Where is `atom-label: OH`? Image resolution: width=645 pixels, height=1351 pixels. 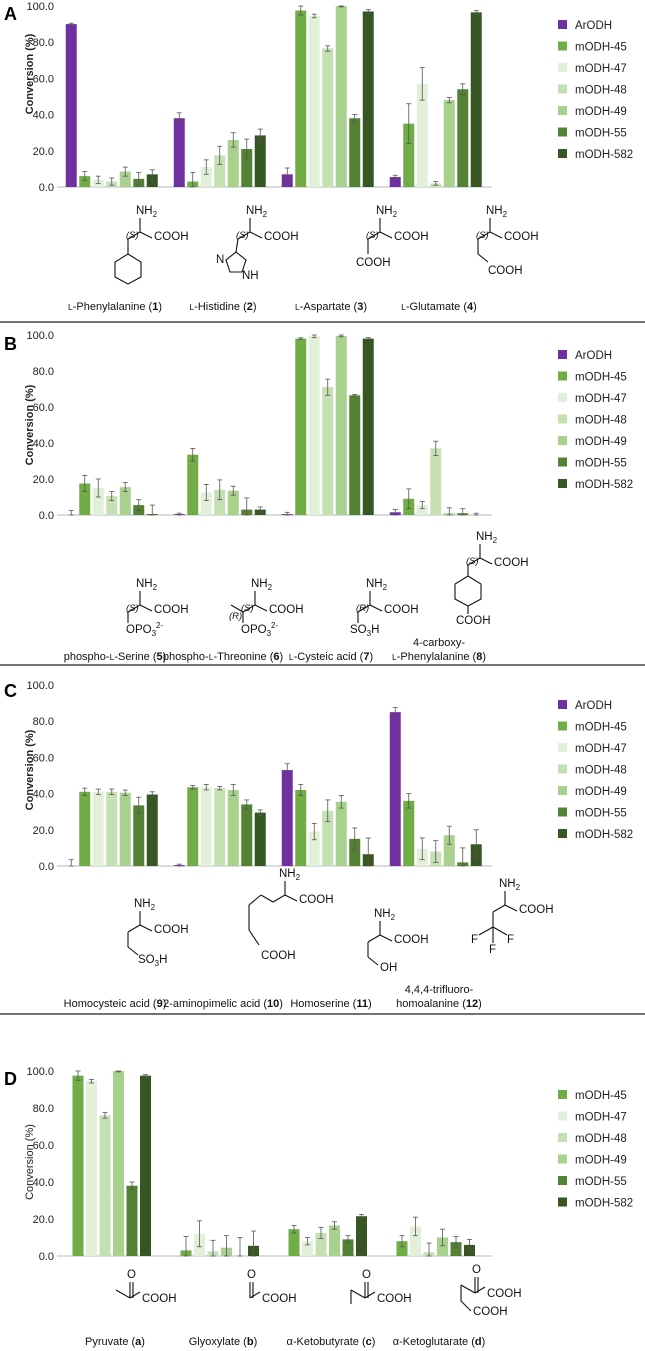 atom-label: OH is located at coordinates (388, 968).